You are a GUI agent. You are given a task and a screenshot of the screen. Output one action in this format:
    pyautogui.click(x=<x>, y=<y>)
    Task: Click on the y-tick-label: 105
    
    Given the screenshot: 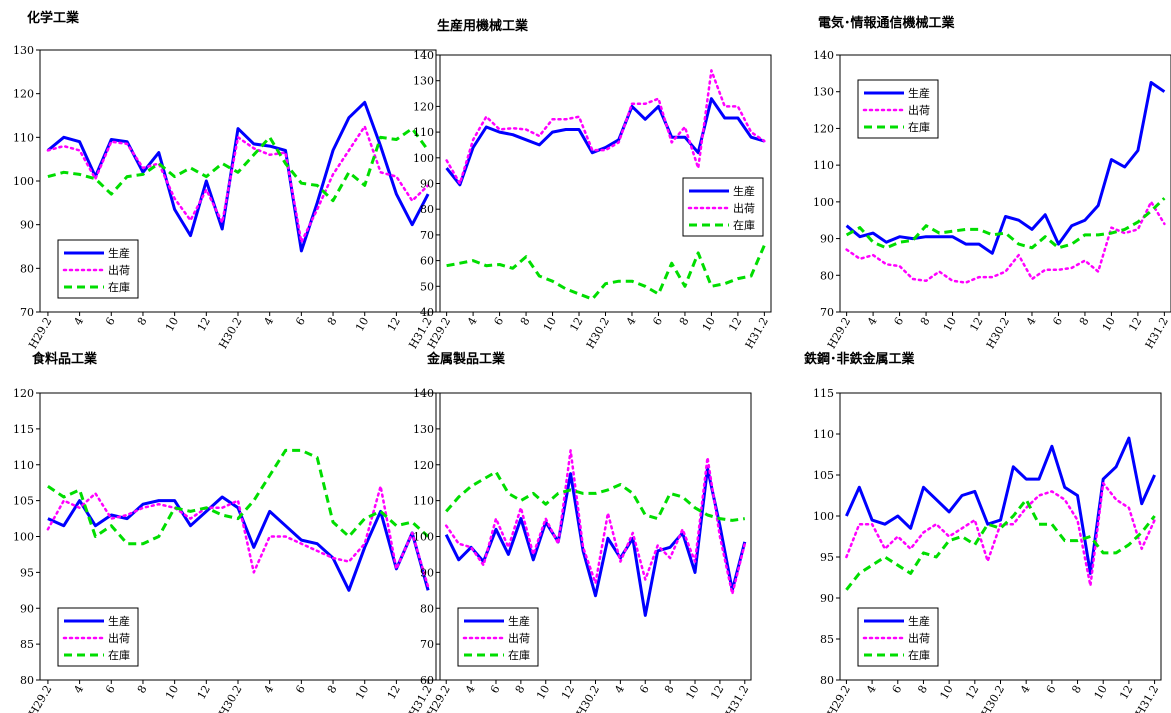 What is the action you would take?
    pyautogui.click(x=23, y=501)
    